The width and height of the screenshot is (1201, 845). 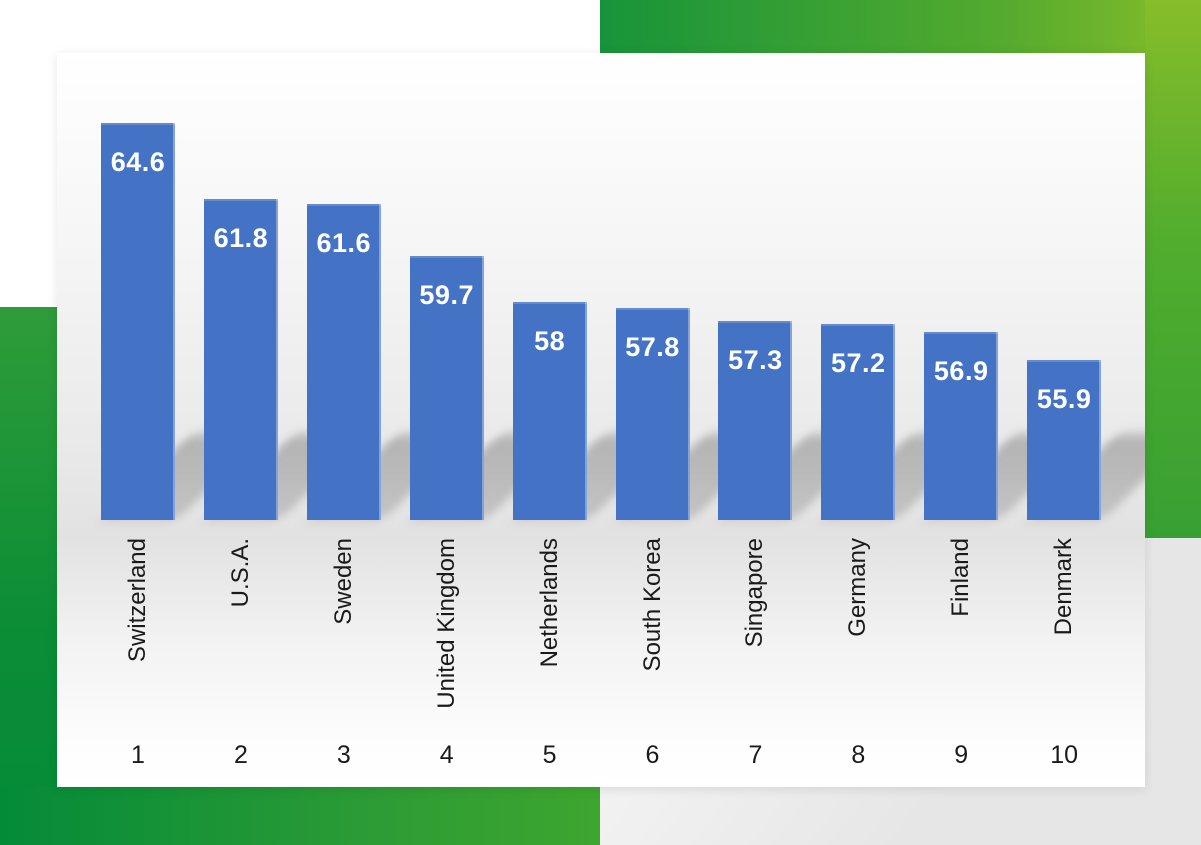 What do you see at coordinates (1173, 269) in the screenshot?
I see `green-corner-right-strip` at bounding box center [1173, 269].